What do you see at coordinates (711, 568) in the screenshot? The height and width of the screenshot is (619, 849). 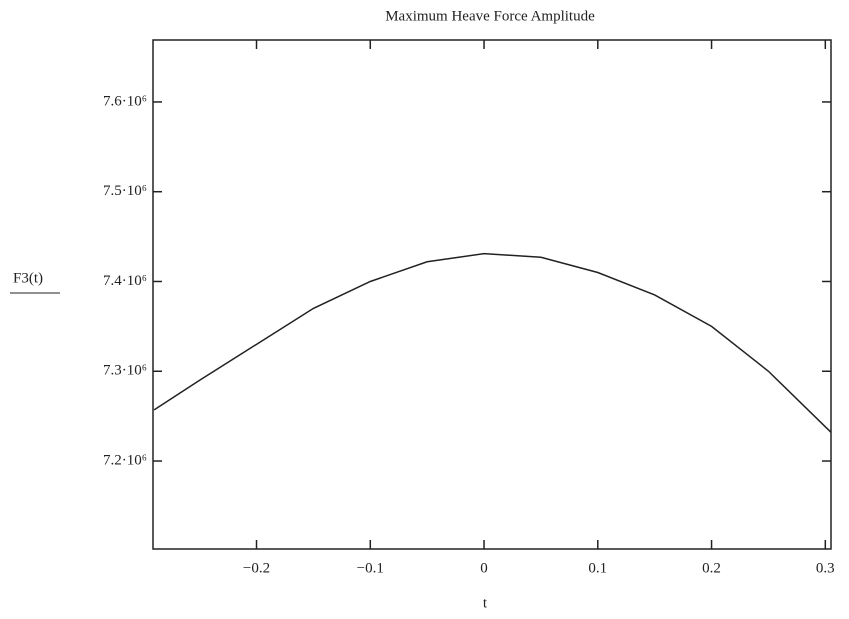 I see `x-tick-label: 0.2` at bounding box center [711, 568].